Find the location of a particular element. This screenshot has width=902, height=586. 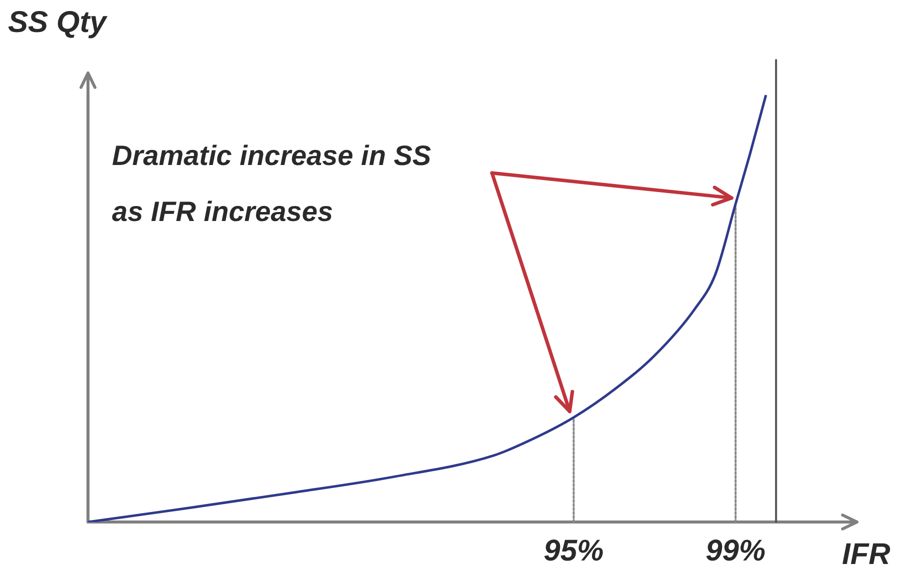

x-axis-title: IFR is located at coordinates (866, 555).